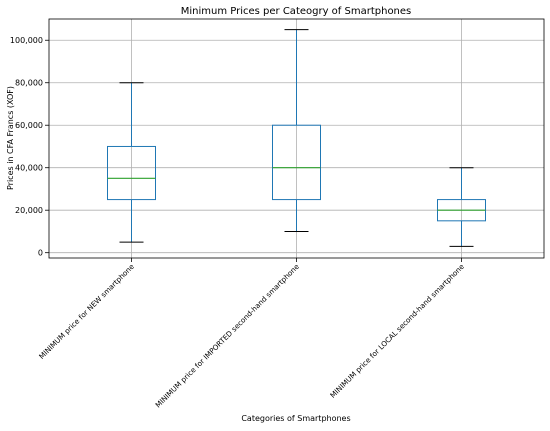 This screenshot has height=431, width=550. What do you see at coordinates (29, 125) in the screenshot?
I see `y-tick-label: 60,000` at bounding box center [29, 125].